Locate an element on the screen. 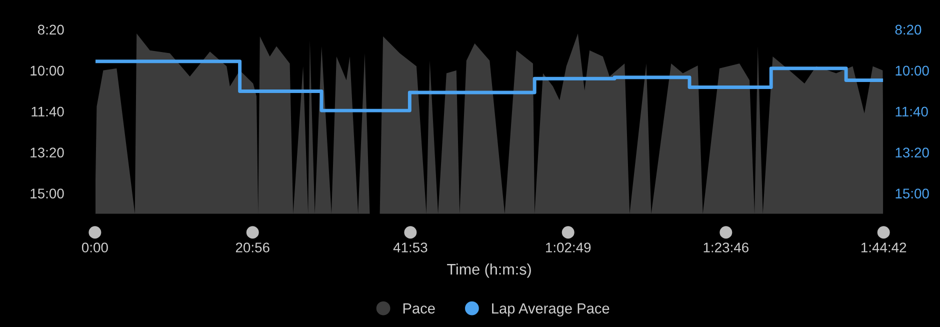  legend-label: Pace is located at coordinates (419, 308).